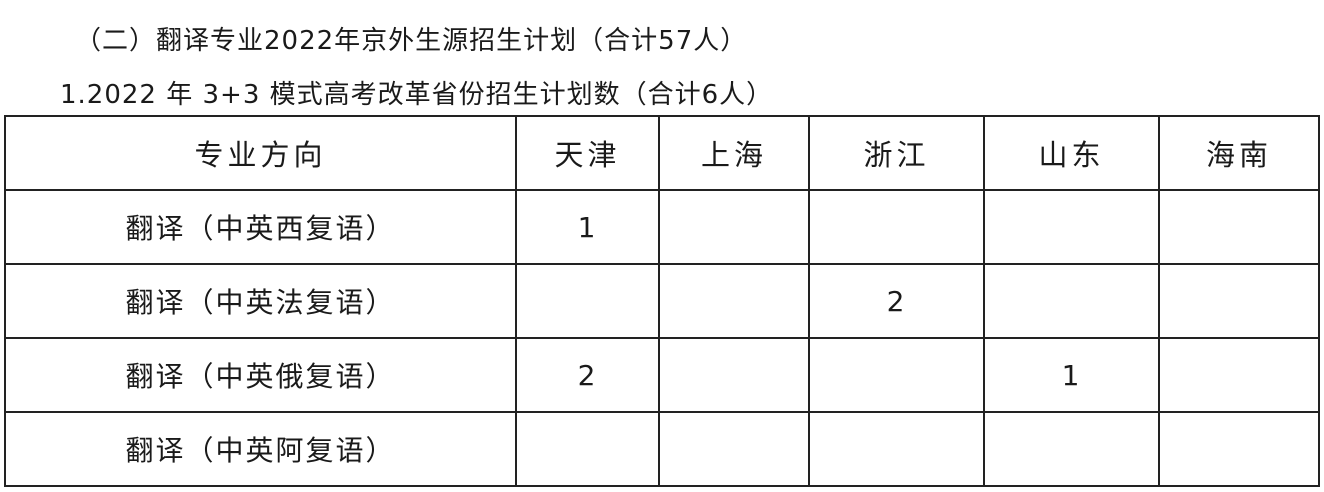 The width and height of the screenshot is (1324, 492). I want to click on major-cell: 翻译（中英阿复语）, so click(260, 449).